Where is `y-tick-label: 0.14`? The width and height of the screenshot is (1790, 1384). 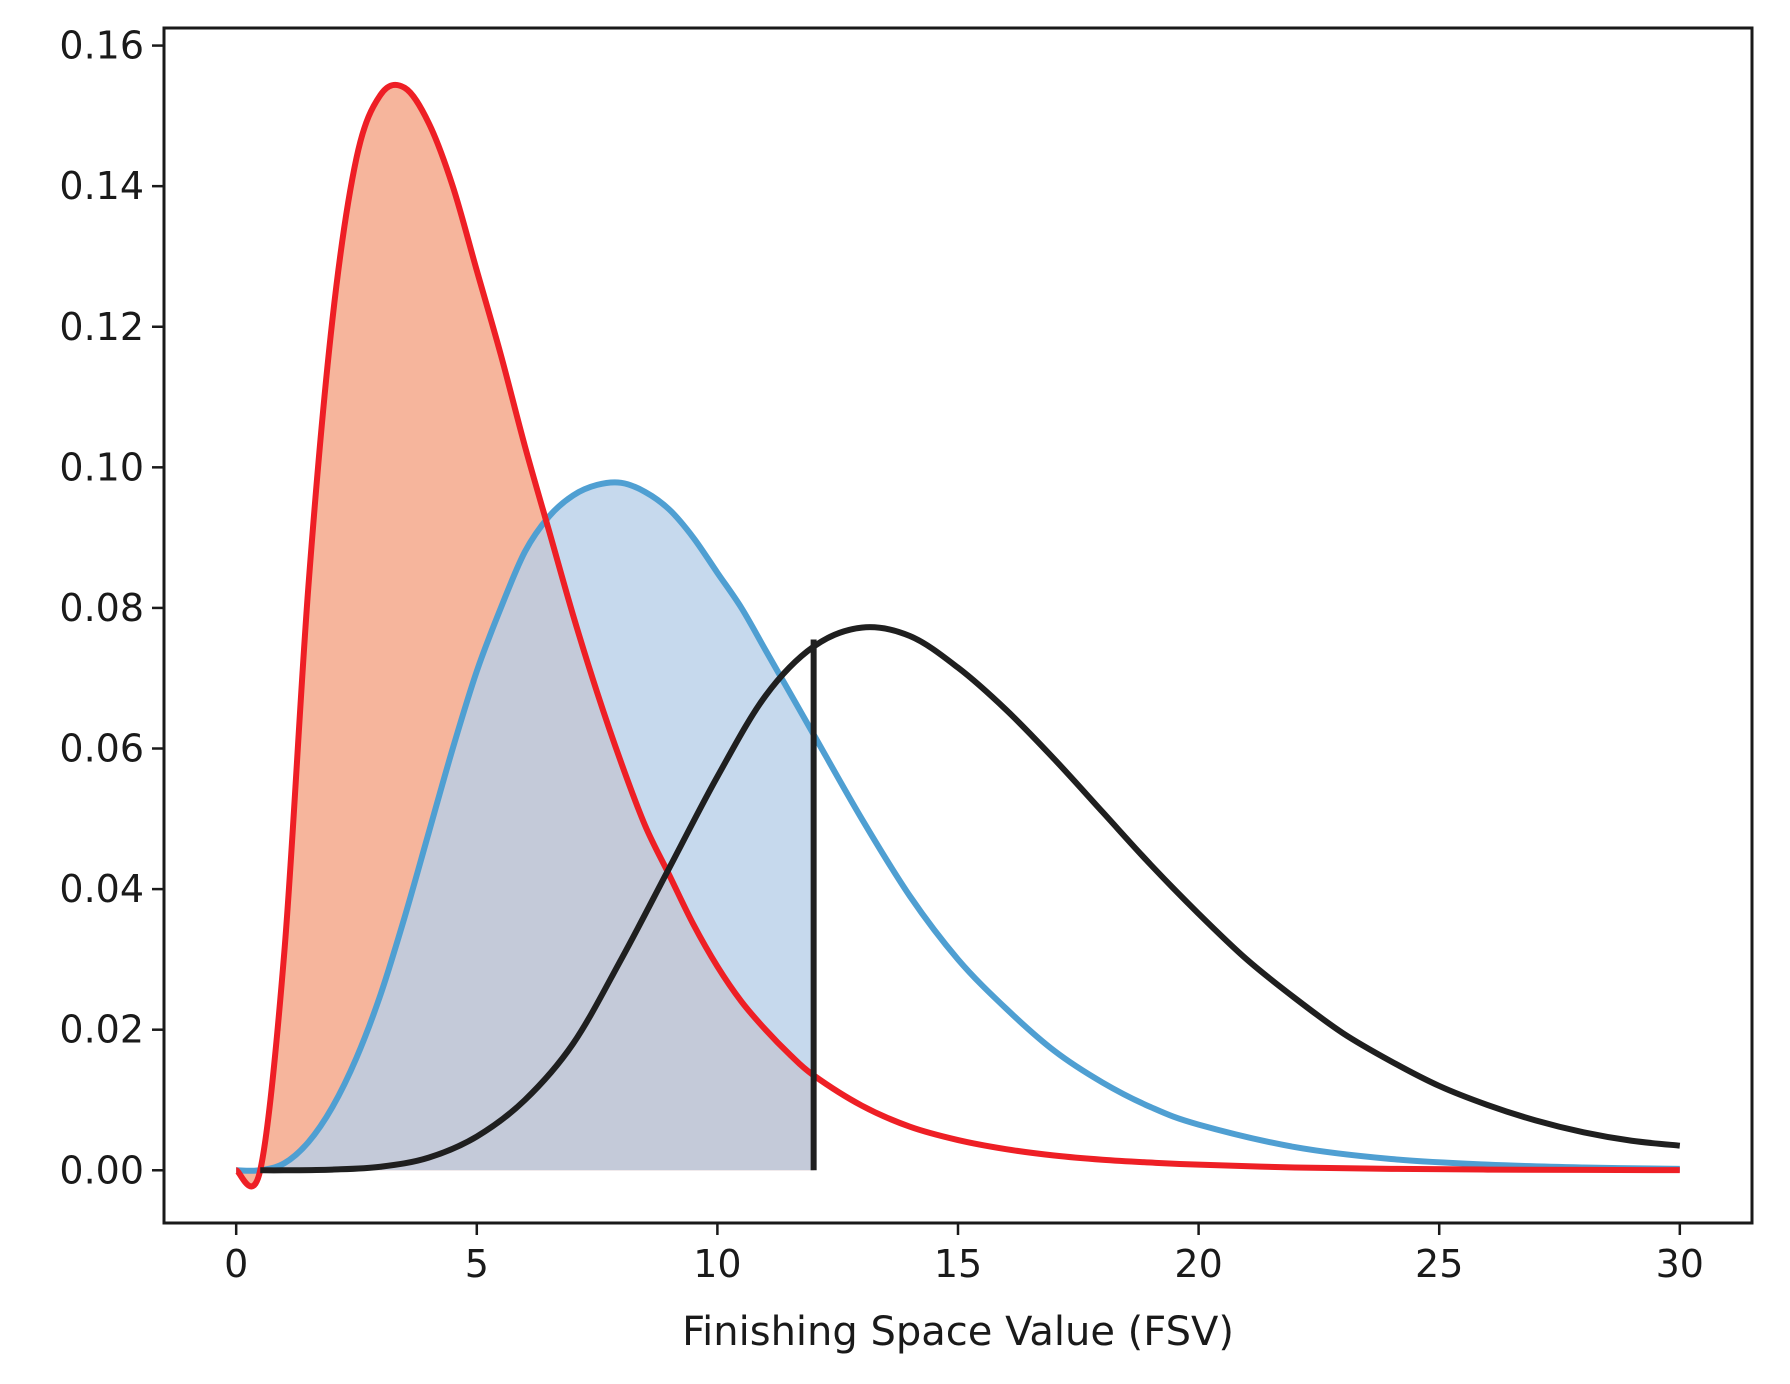 y-tick-label: 0.14 is located at coordinates (101, 186).